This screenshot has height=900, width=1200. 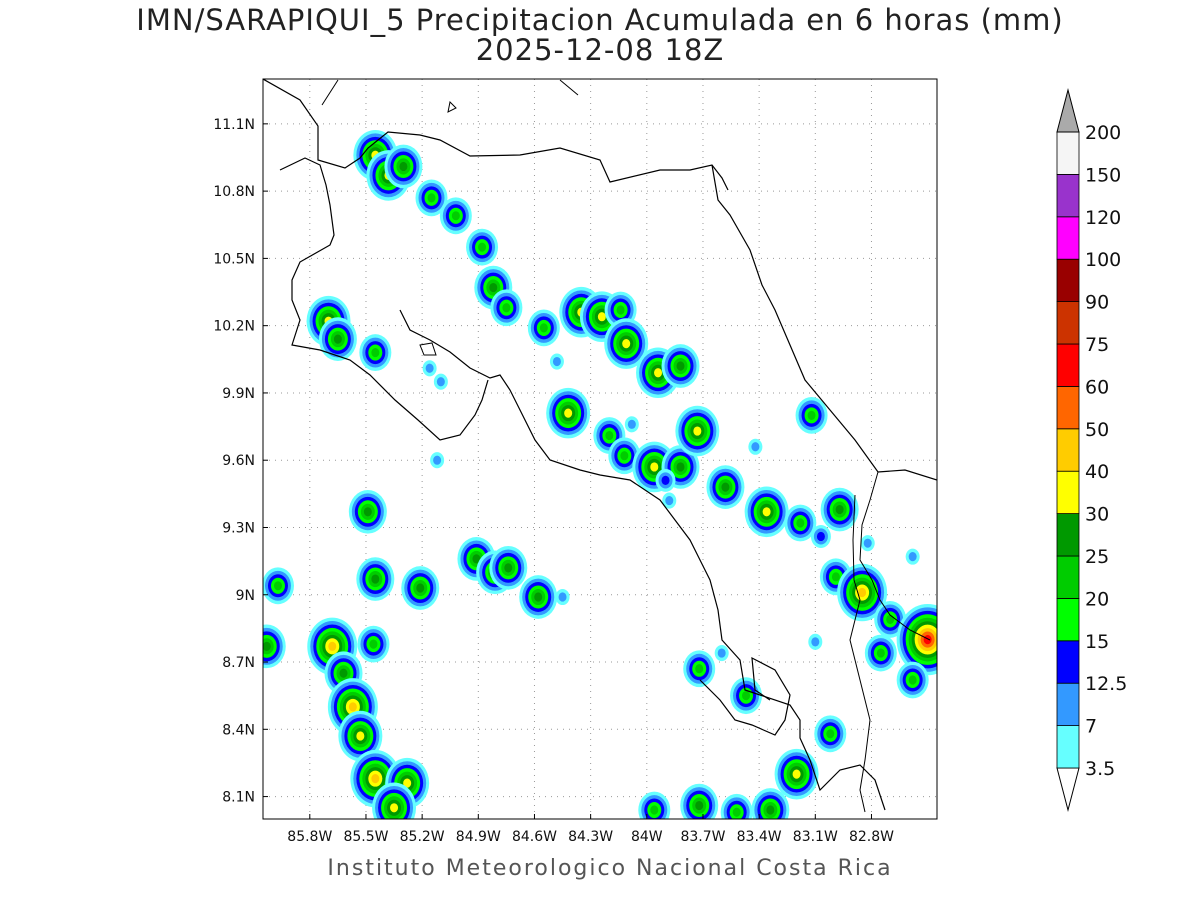 I want to click on lat-tick-label: 9.3N, so click(x=238, y=528).